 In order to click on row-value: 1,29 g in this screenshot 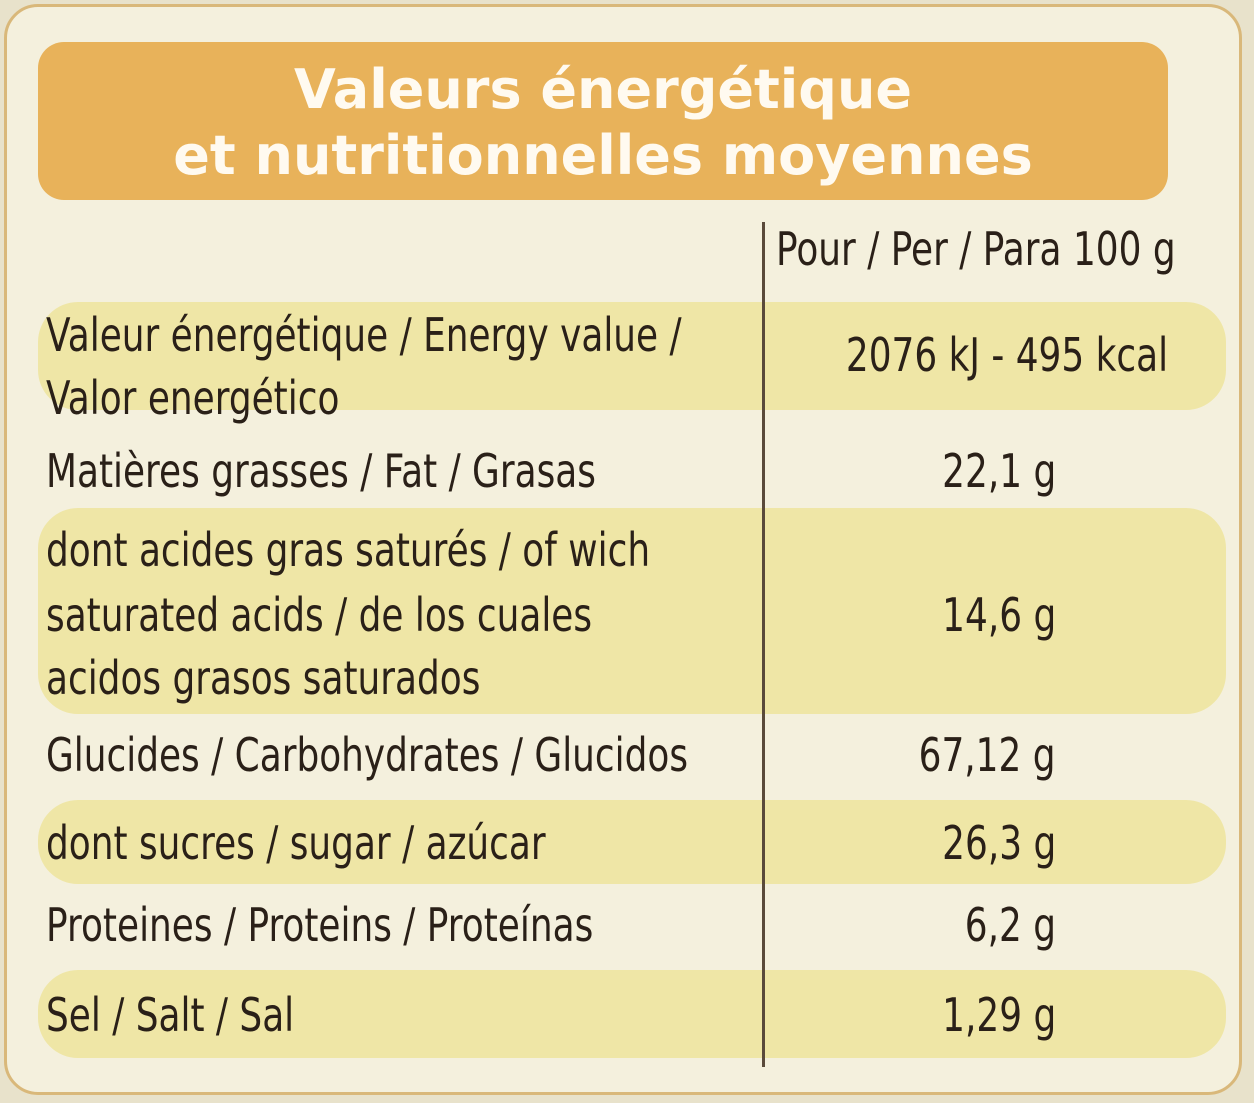, I will do `click(998, 1015)`.